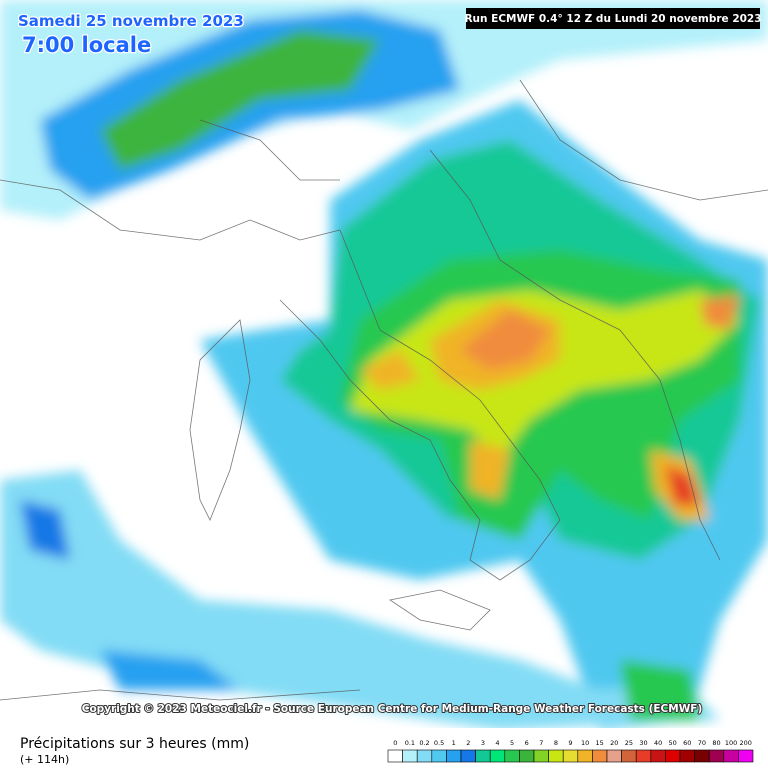  Describe the element at coordinates (134, 744) in the screenshot. I see `legend-title: Précipitations sur 3 heures (mm)` at that location.